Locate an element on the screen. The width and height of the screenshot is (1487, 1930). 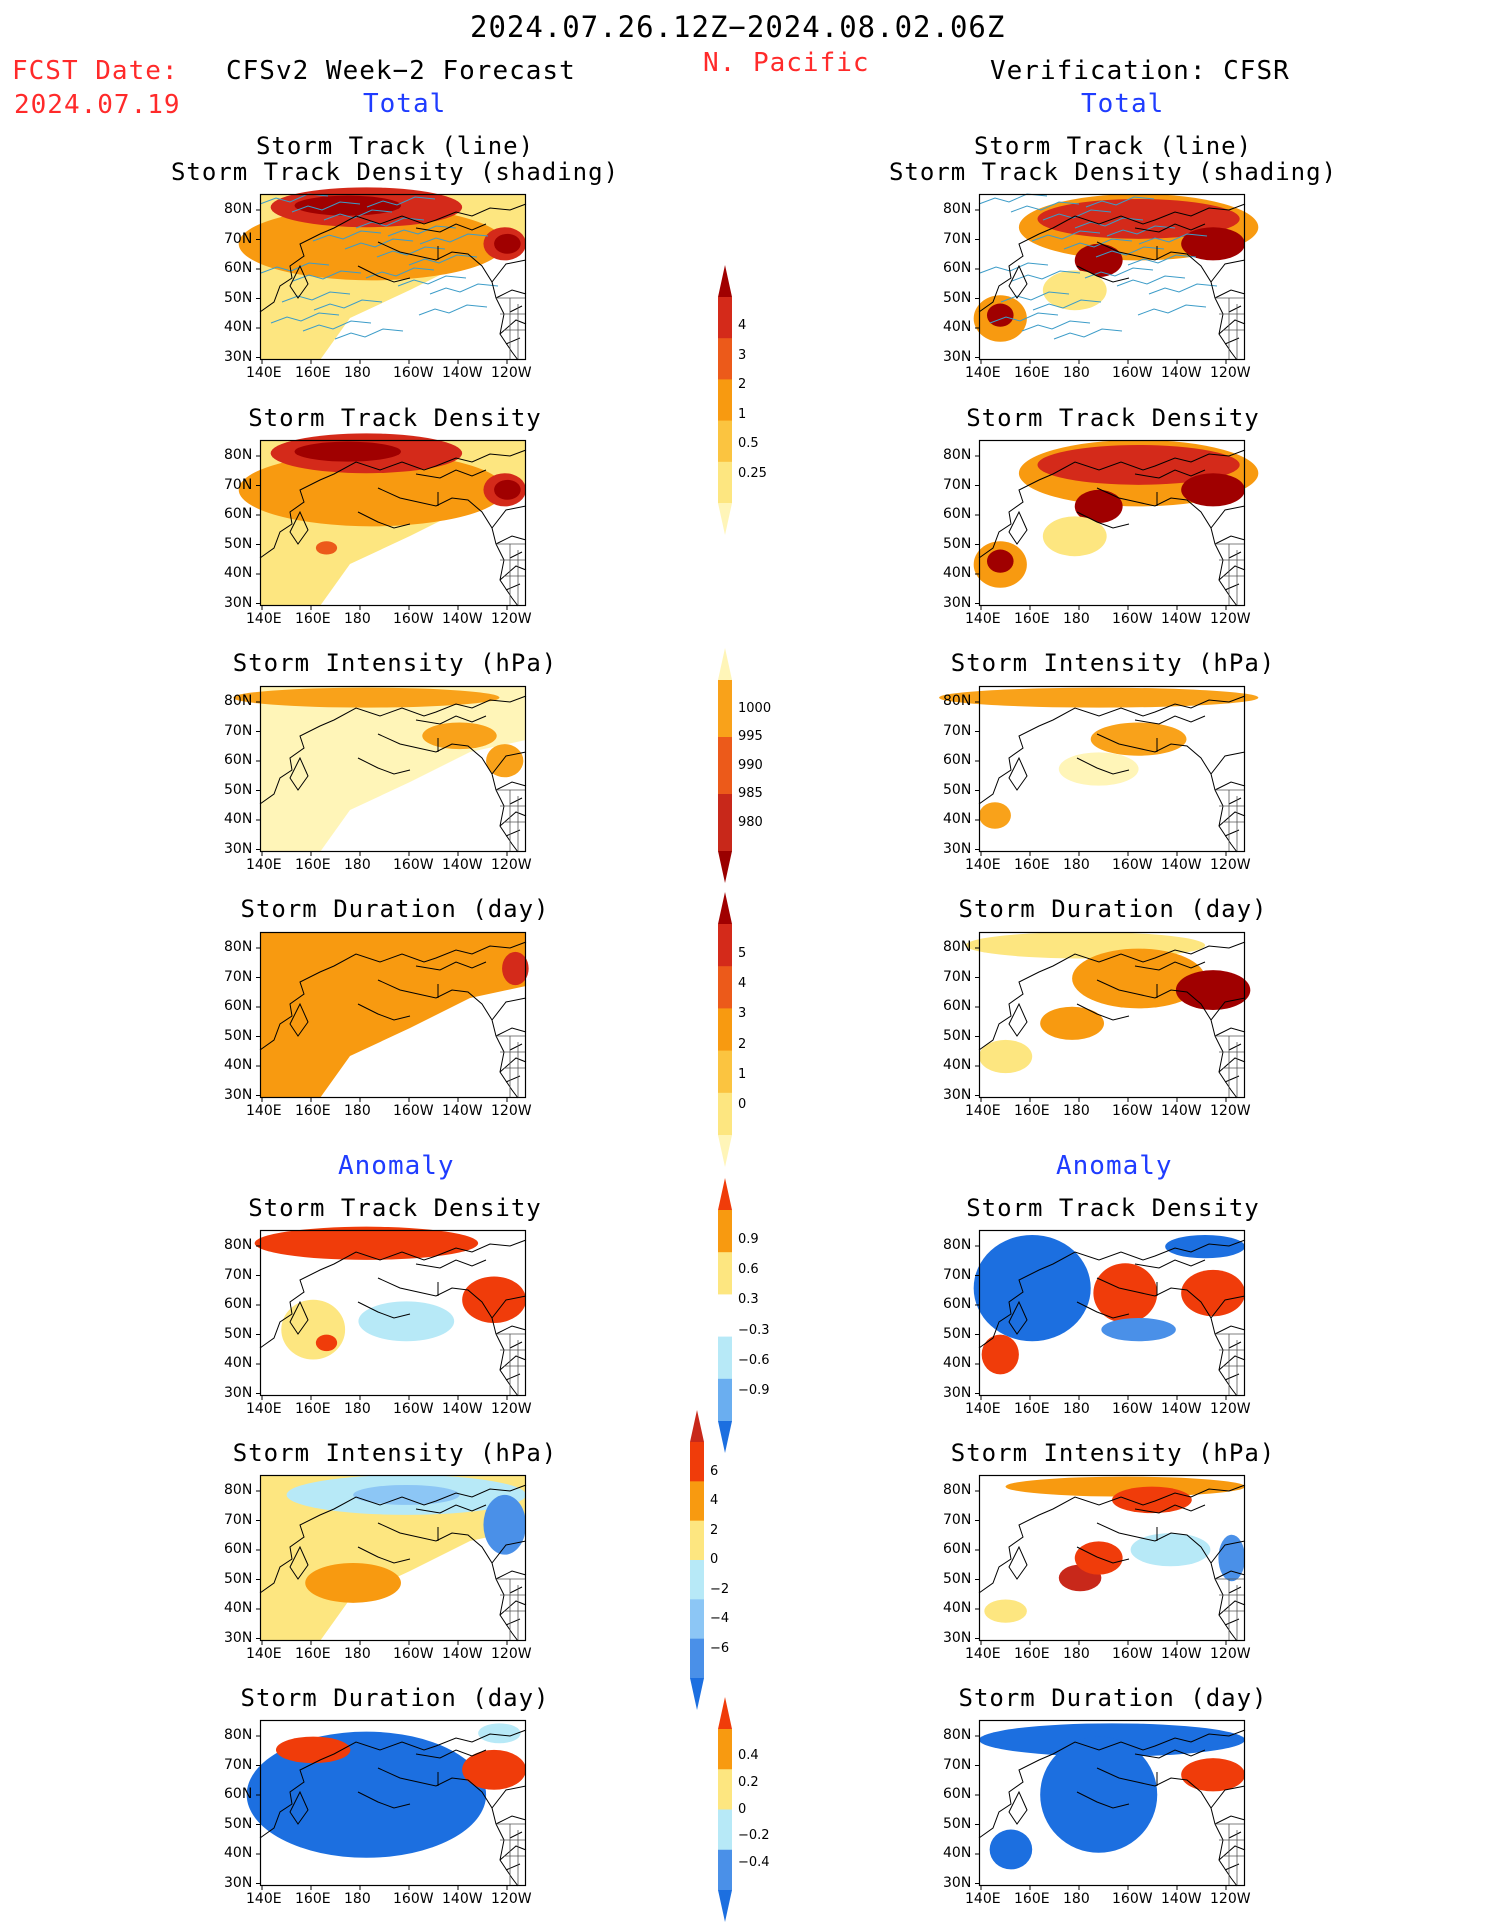
lon-tick-label: 160W is located at coordinates (1132, 865).